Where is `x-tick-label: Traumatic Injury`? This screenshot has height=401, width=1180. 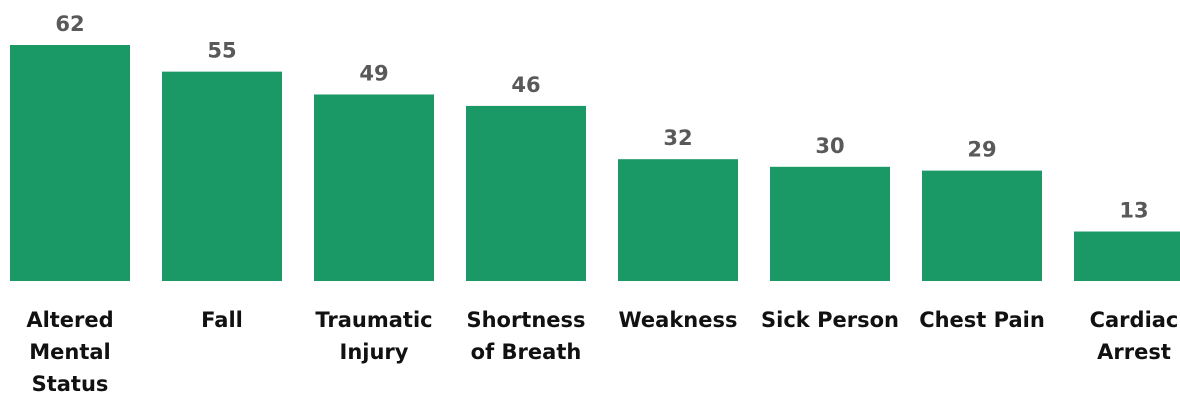 x-tick-label: Traumatic Injury is located at coordinates (374, 336).